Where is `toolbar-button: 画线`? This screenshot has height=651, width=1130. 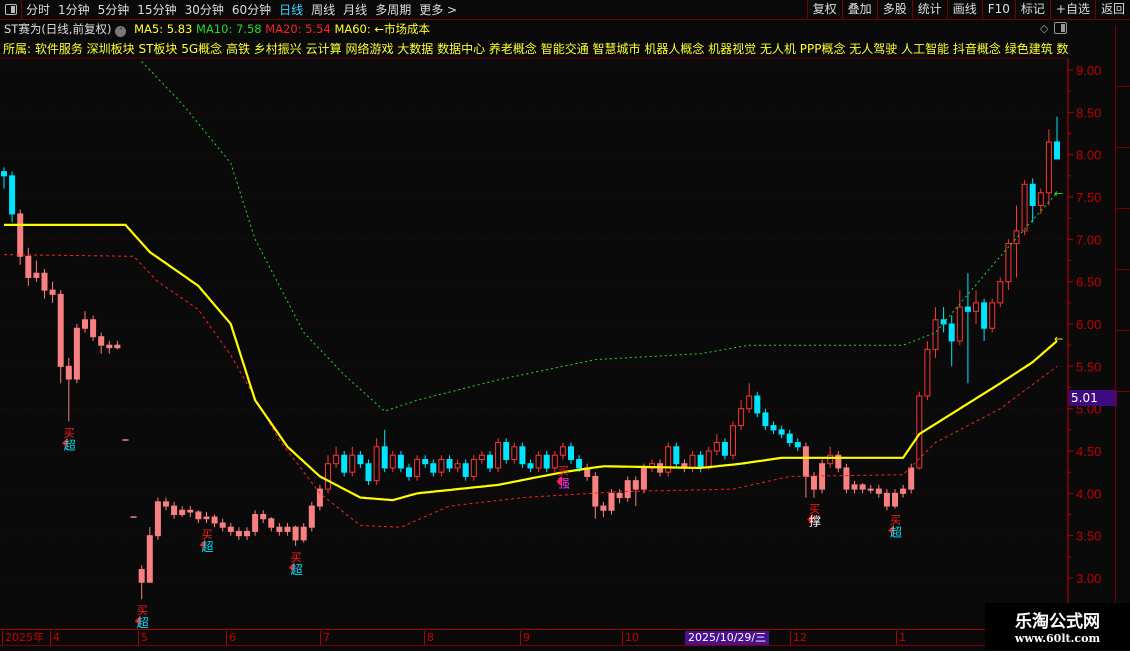
toolbar-button: 画线 is located at coordinates (964, 9).